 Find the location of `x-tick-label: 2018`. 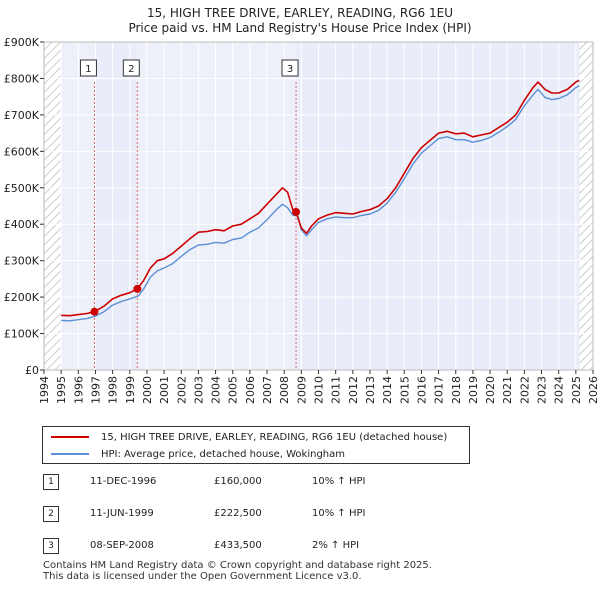

x-tick-label: 2018 is located at coordinates (456, 390).